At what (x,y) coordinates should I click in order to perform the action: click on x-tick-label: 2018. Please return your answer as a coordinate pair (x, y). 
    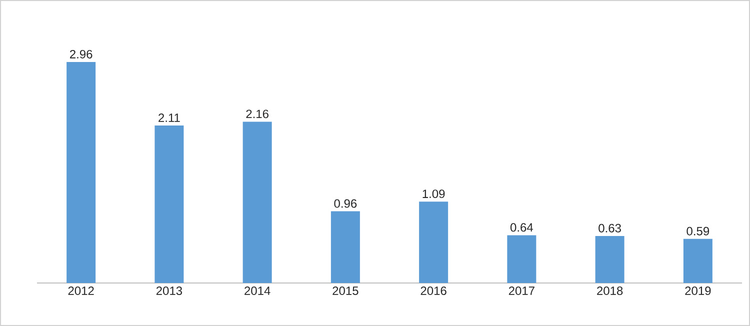
    Looking at the image, I should click on (610, 291).